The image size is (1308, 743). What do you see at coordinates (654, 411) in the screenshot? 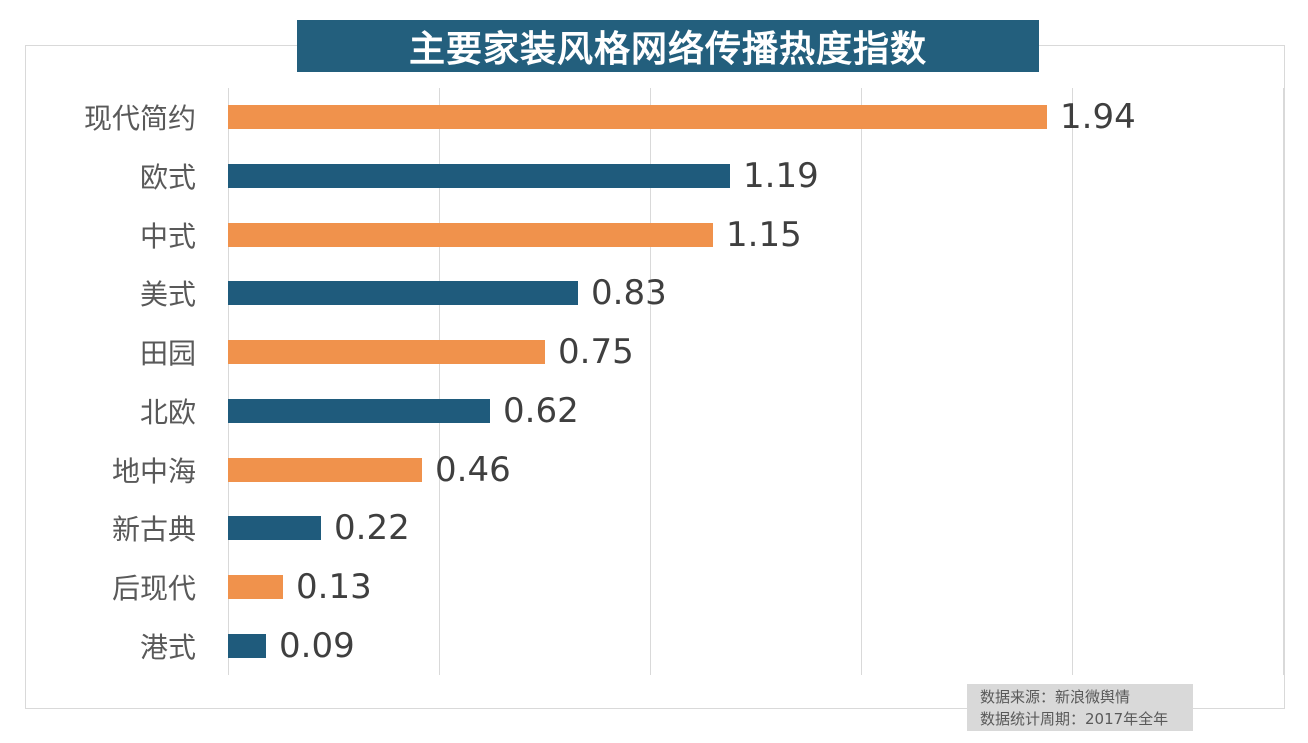
I see `bar-row: 北欧 0.62` at bounding box center [654, 411].